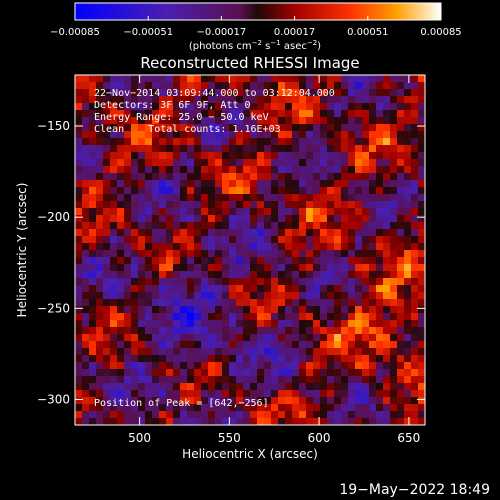 This screenshot has width=500, height=500. Describe the element at coordinates (187, 129) in the screenshot. I see `annotation-counts: Clean Total counts: 1.16E+03` at that location.